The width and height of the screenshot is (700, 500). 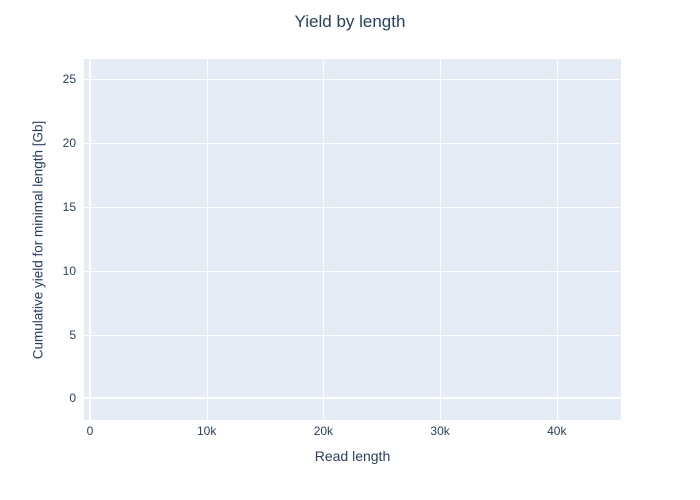 What do you see at coordinates (323, 431) in the screenshot?
I see `x-tick-label: 20k` at bounding box center [323, 431].